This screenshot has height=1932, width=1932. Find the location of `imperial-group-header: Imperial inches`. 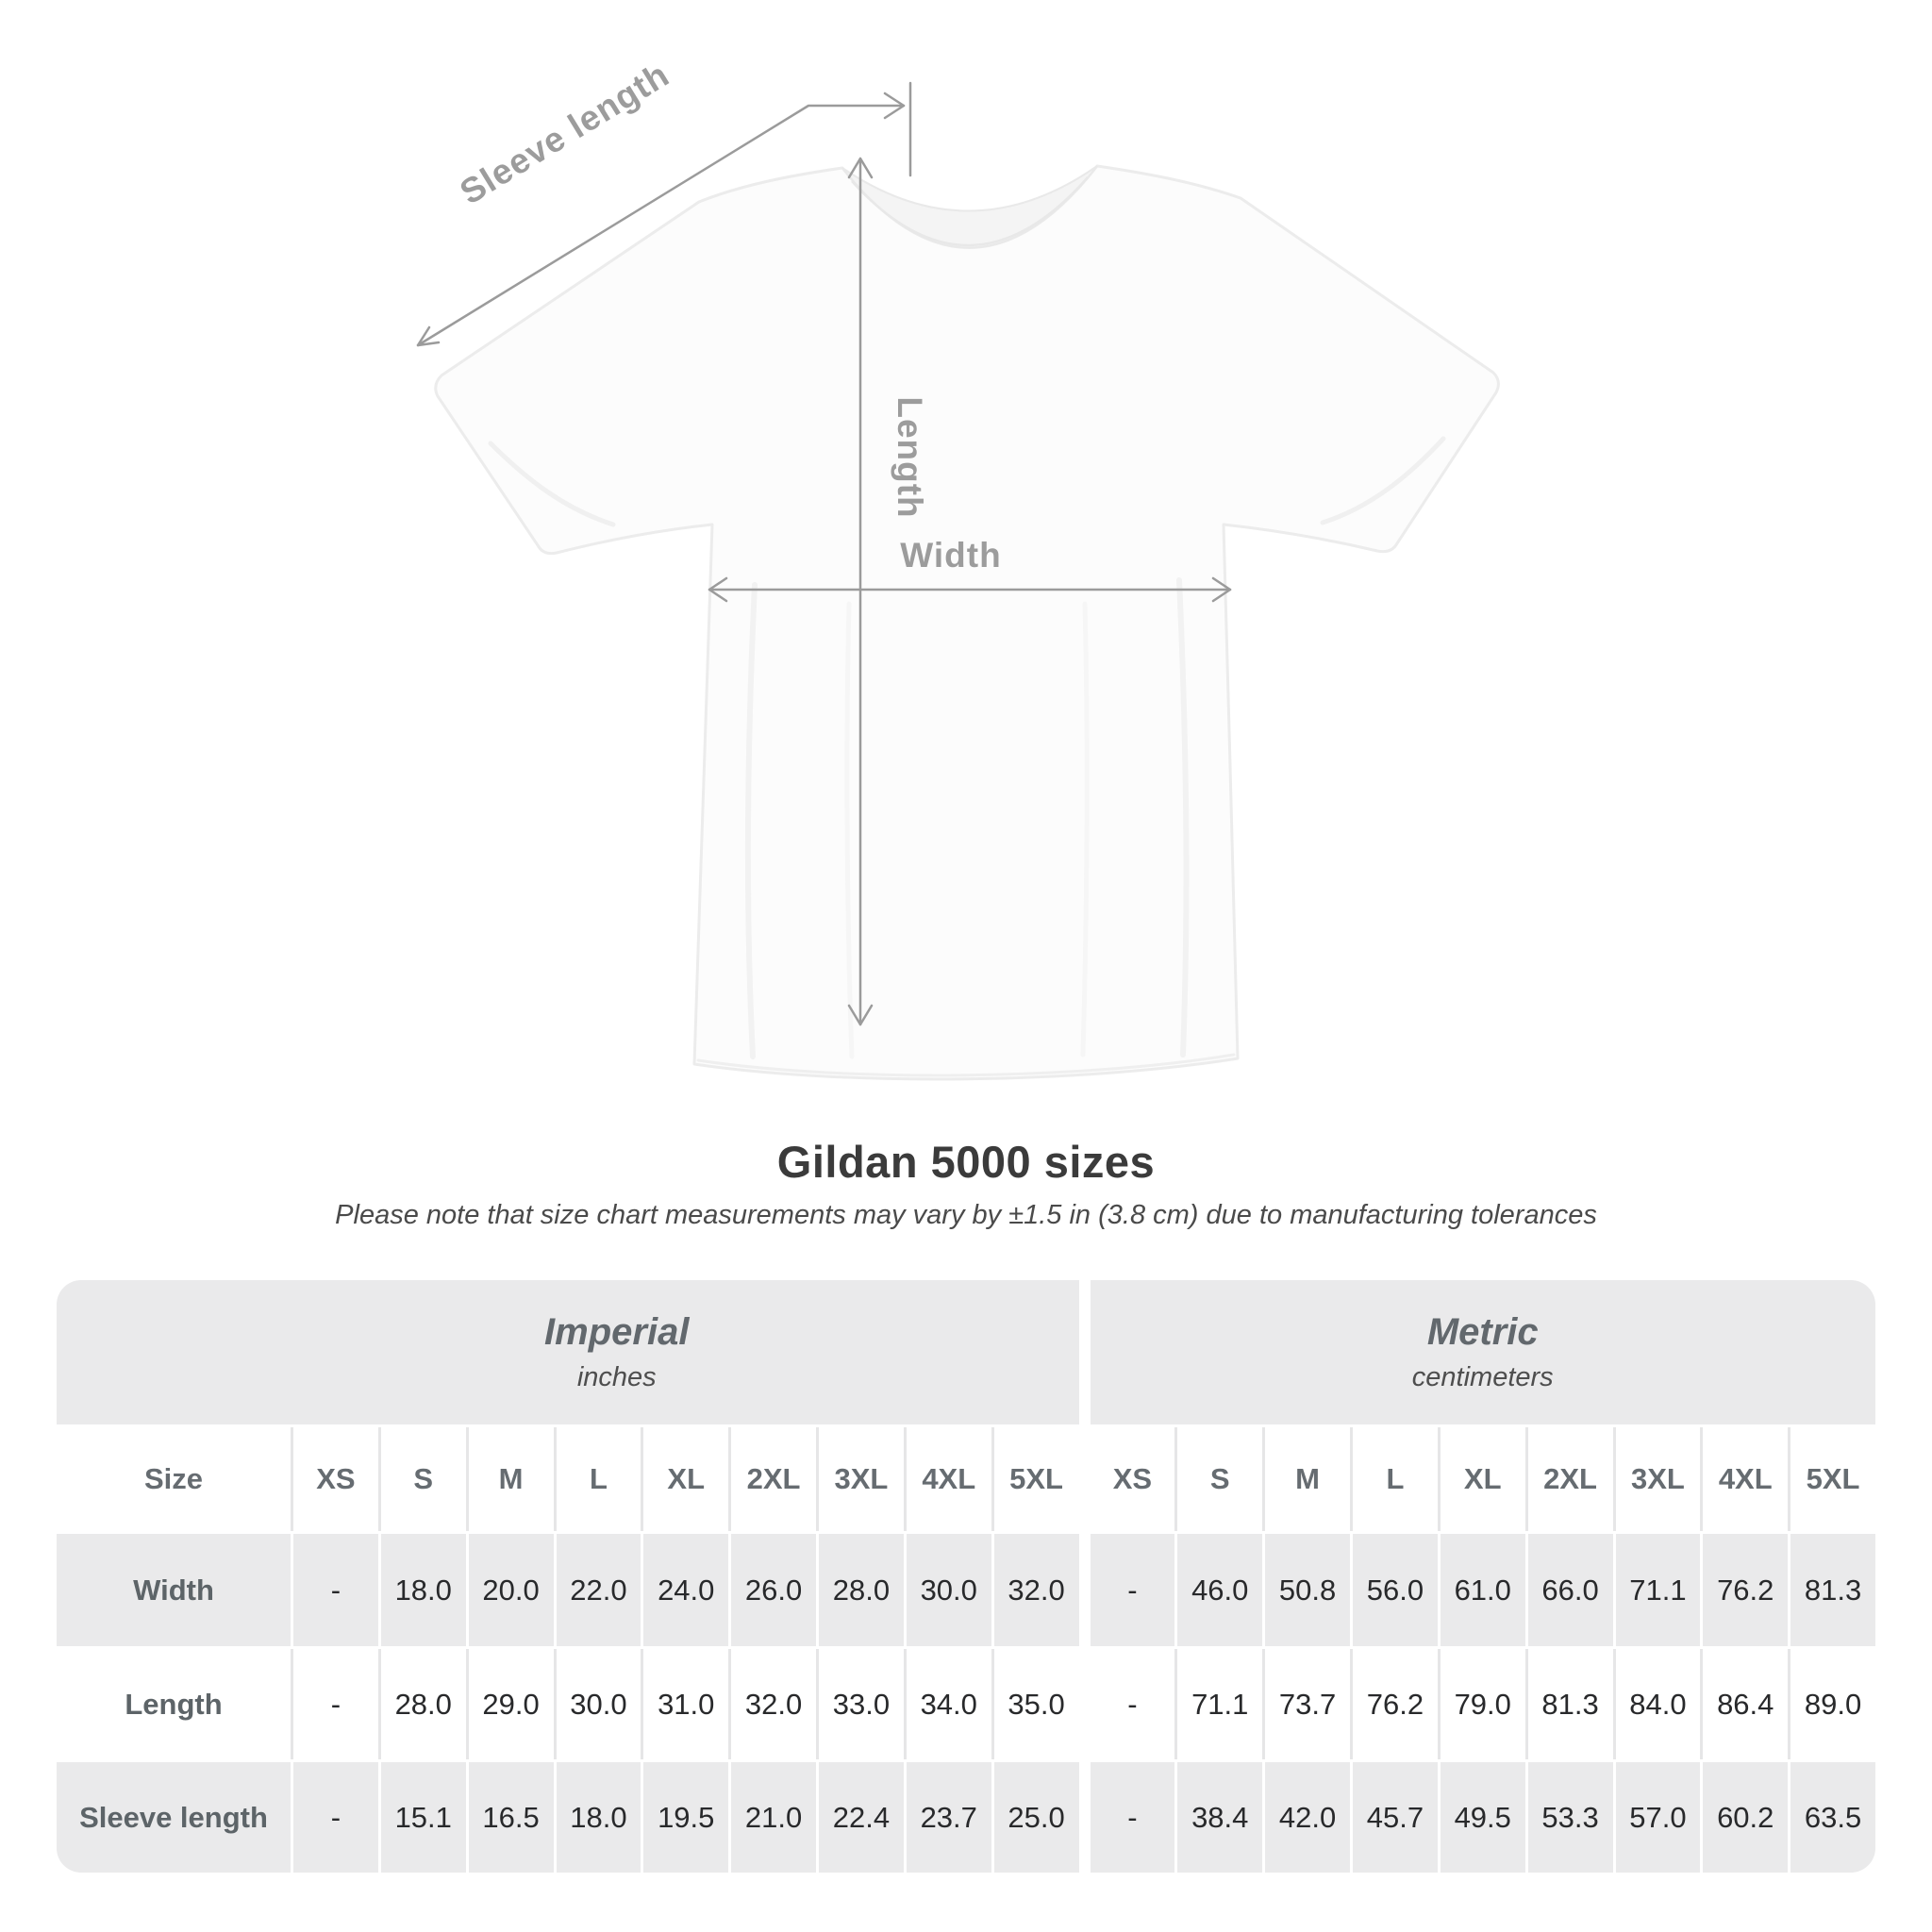

imperial-group-header: Imperial inches is located at coordinates (568, 1352).